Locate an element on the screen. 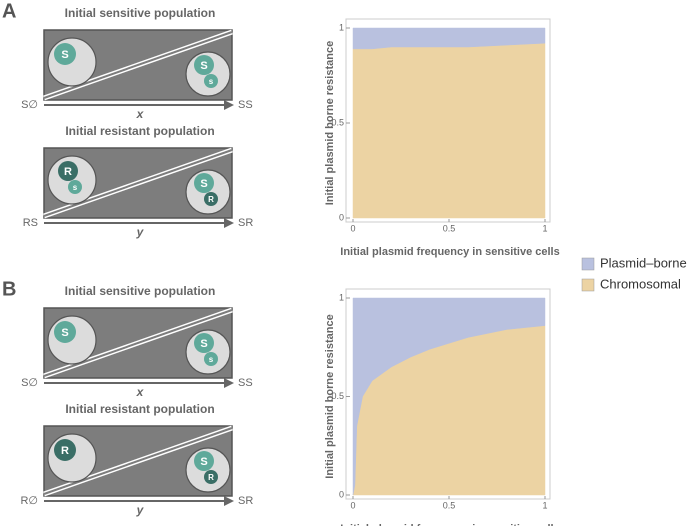  legend-label: Chromosomal is located at coordinates (640, 283).